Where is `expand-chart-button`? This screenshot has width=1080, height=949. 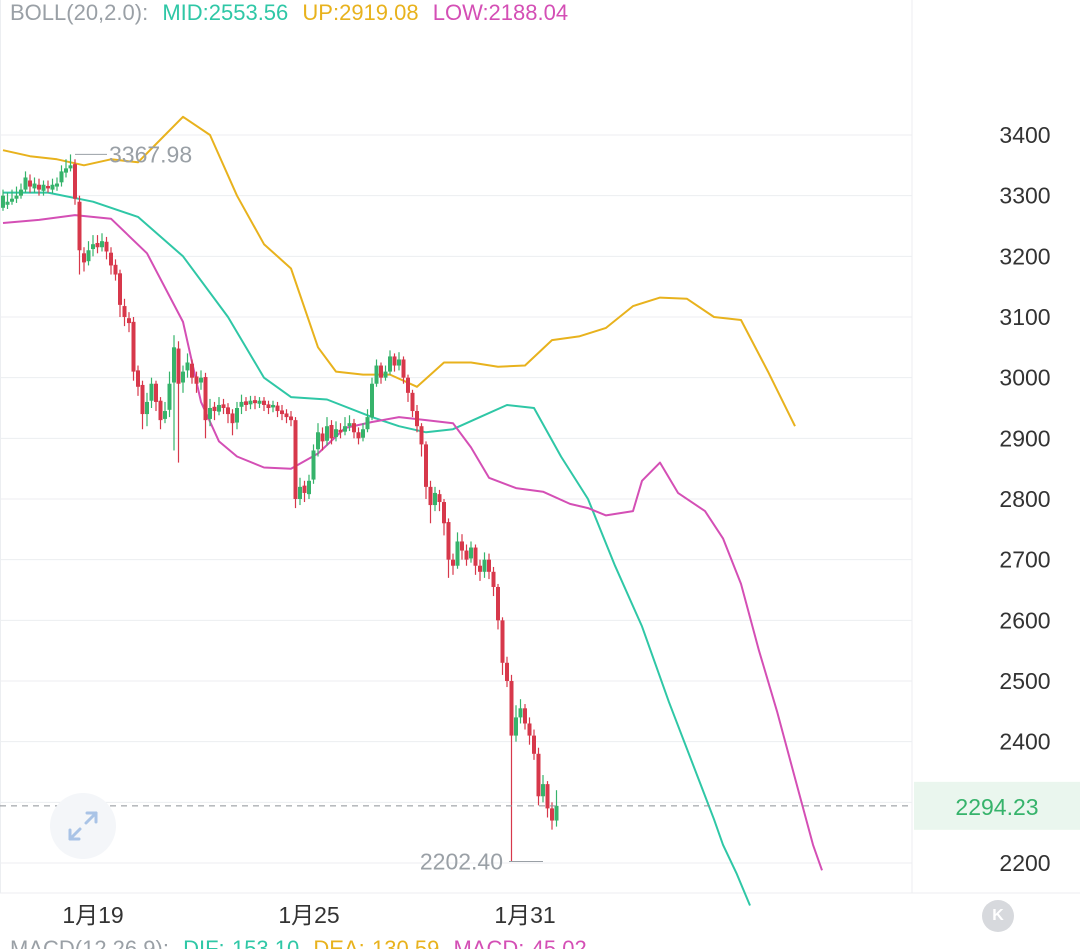 expand-chart-button is located at coordinates (83, 826).